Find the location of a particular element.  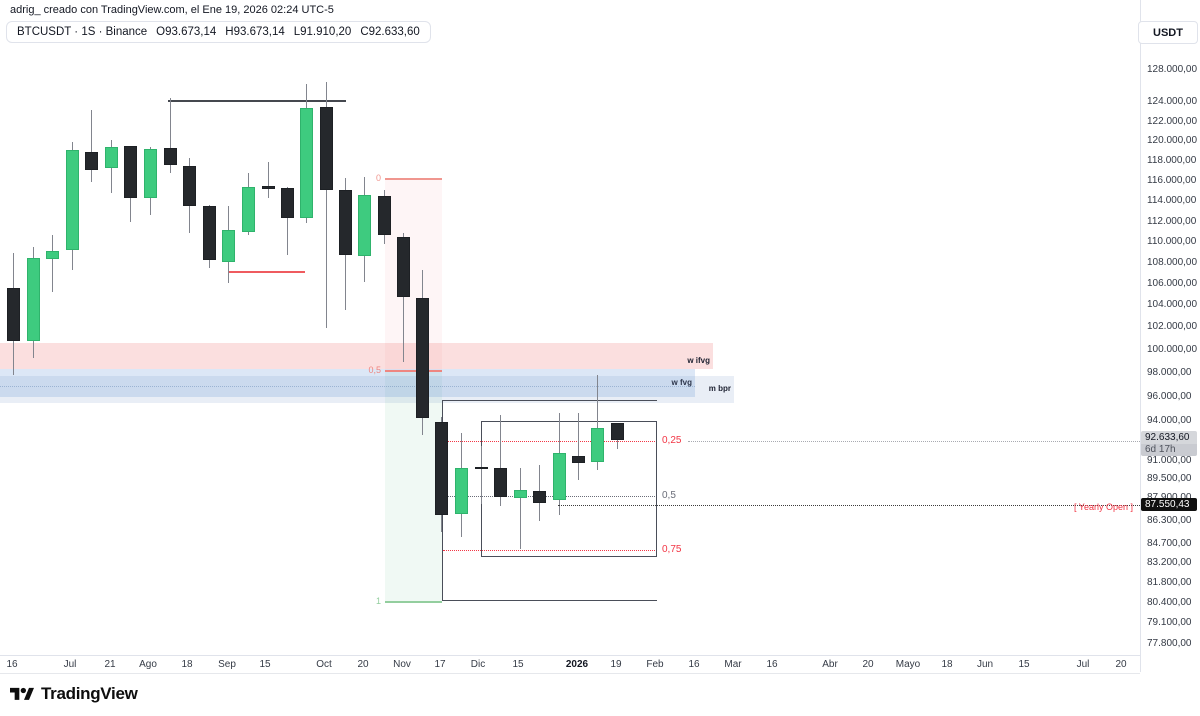

current-price-value: 92.633,60 is located at coordinates (1169, 437).